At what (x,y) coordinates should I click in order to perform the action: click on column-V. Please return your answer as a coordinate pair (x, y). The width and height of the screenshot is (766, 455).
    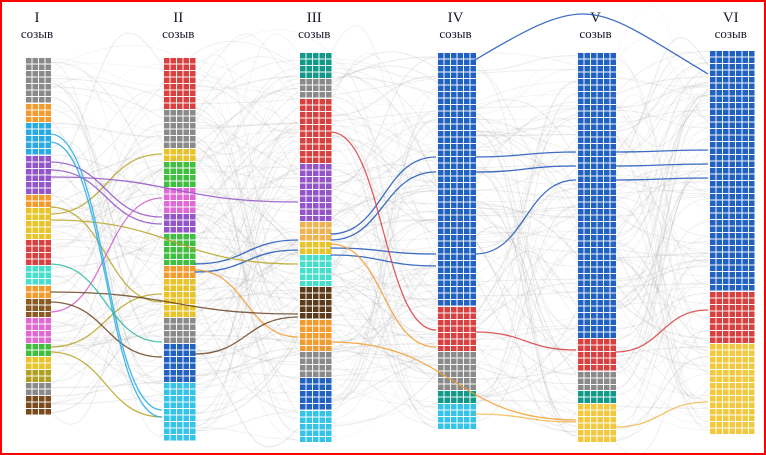
    Looking at the image, I should click on (596, 247).